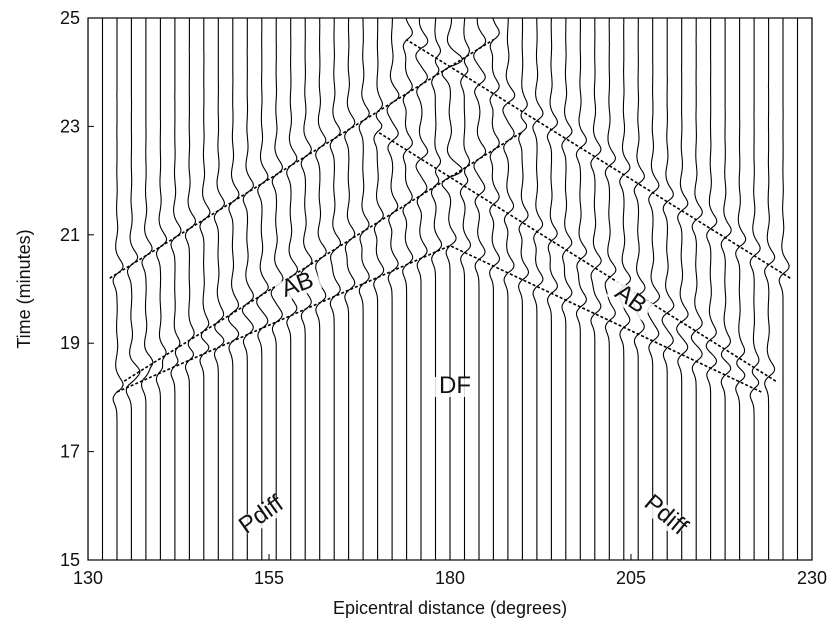 This screenshot has height=631, width=840. I want to click on y-tick-label: 19, so click(70, 343).